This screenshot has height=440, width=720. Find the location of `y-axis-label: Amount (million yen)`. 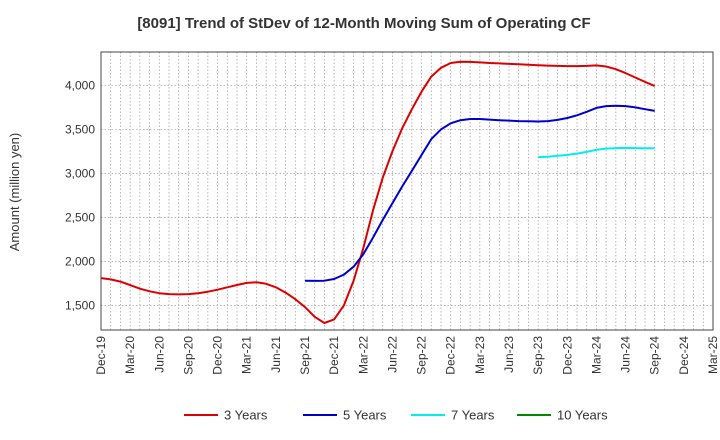

y-axis-label: Amount (million yen) is located at coordinates (14, 192).